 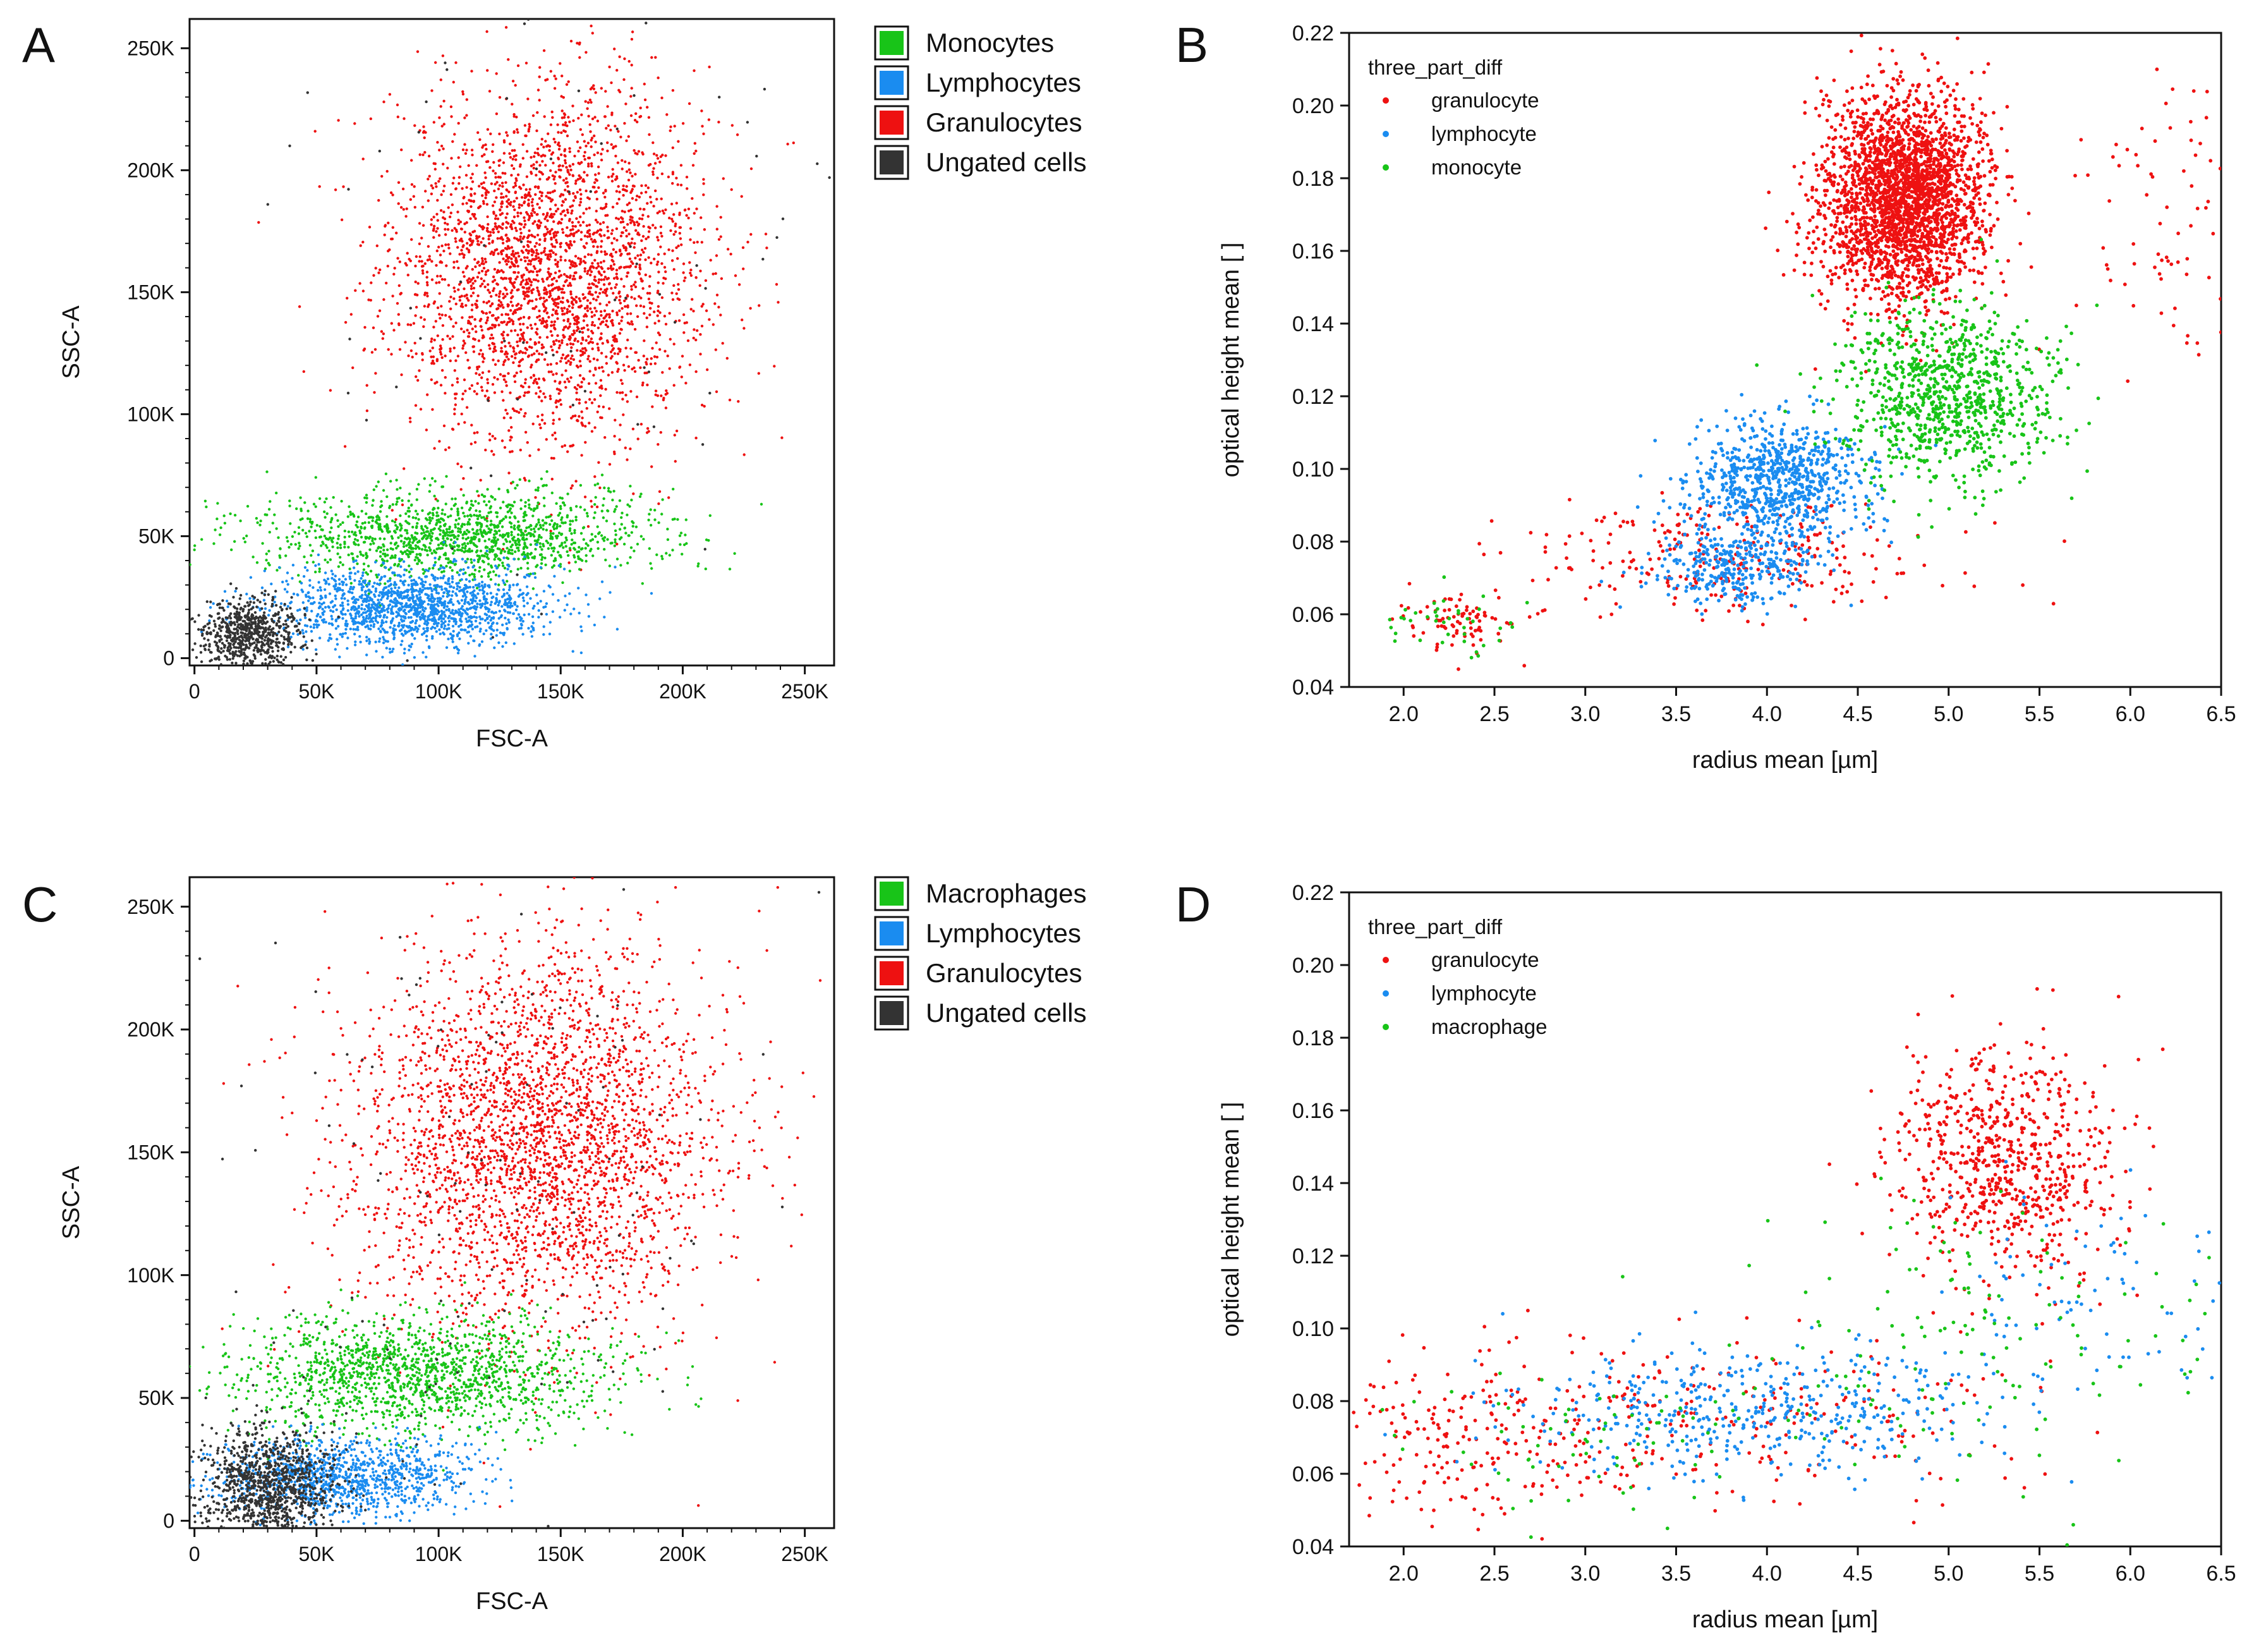 I want to click on y-tick-label: 100K, so click(x=150, y=414).